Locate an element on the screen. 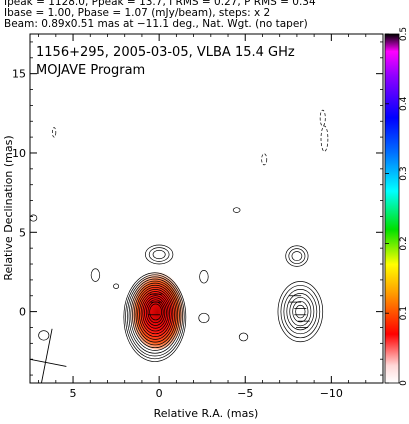 The height and width of the screenshot is (424, 409). colorbar-tick-label: 0.1 is located at coordinates (404, 313).